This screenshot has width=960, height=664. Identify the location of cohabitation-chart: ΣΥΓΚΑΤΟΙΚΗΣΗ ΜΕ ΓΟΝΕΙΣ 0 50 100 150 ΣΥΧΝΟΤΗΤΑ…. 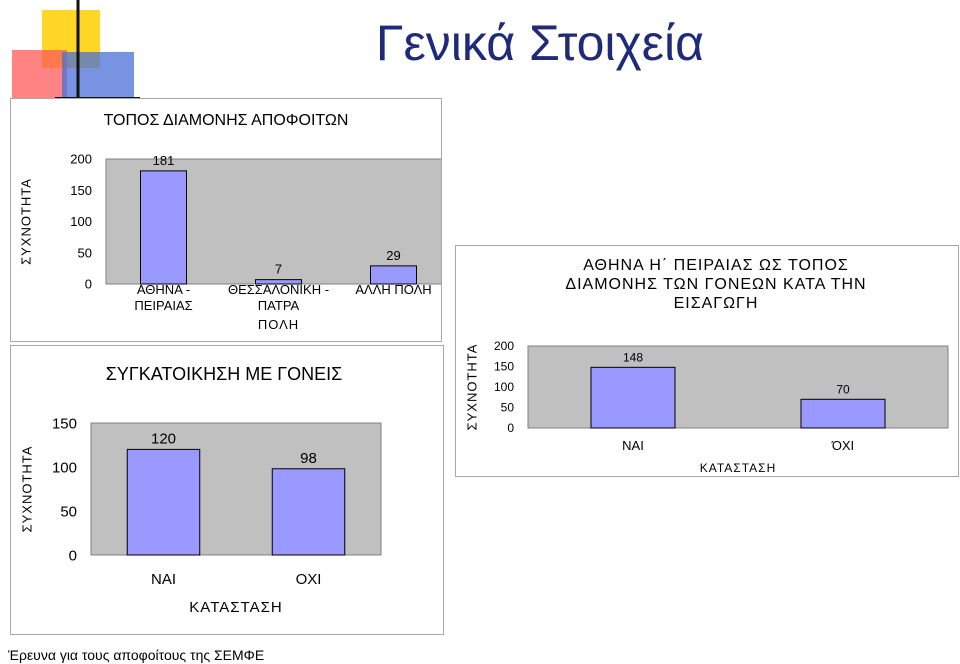
(200, 490).